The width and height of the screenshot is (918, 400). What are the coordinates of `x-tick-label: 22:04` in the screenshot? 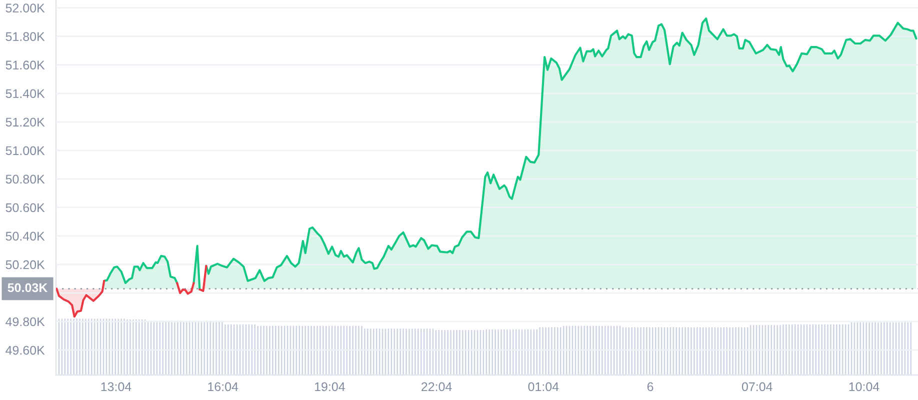 It's located at (437, 387).